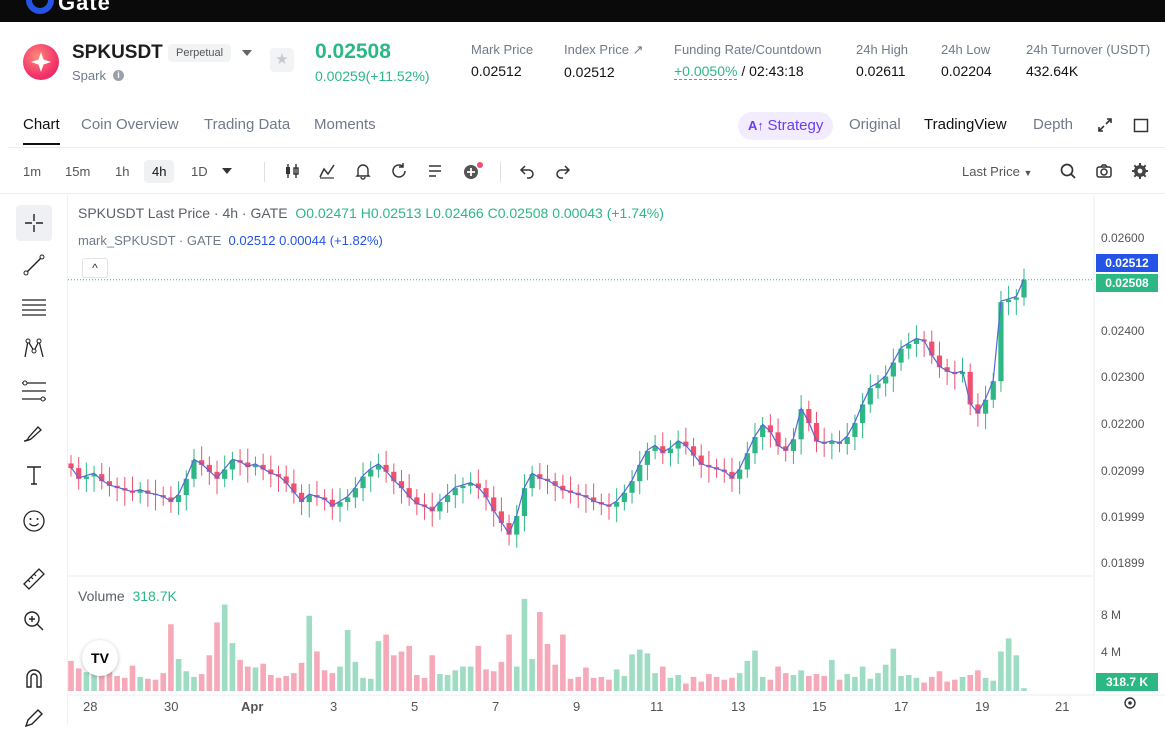 Image resolution: width=1165 pixels, height=736 pixels. What do you see at coordinates (84, 7) in the screenshot?
I see `gate-logo-text: Gate` at bounding box center [84, 7].